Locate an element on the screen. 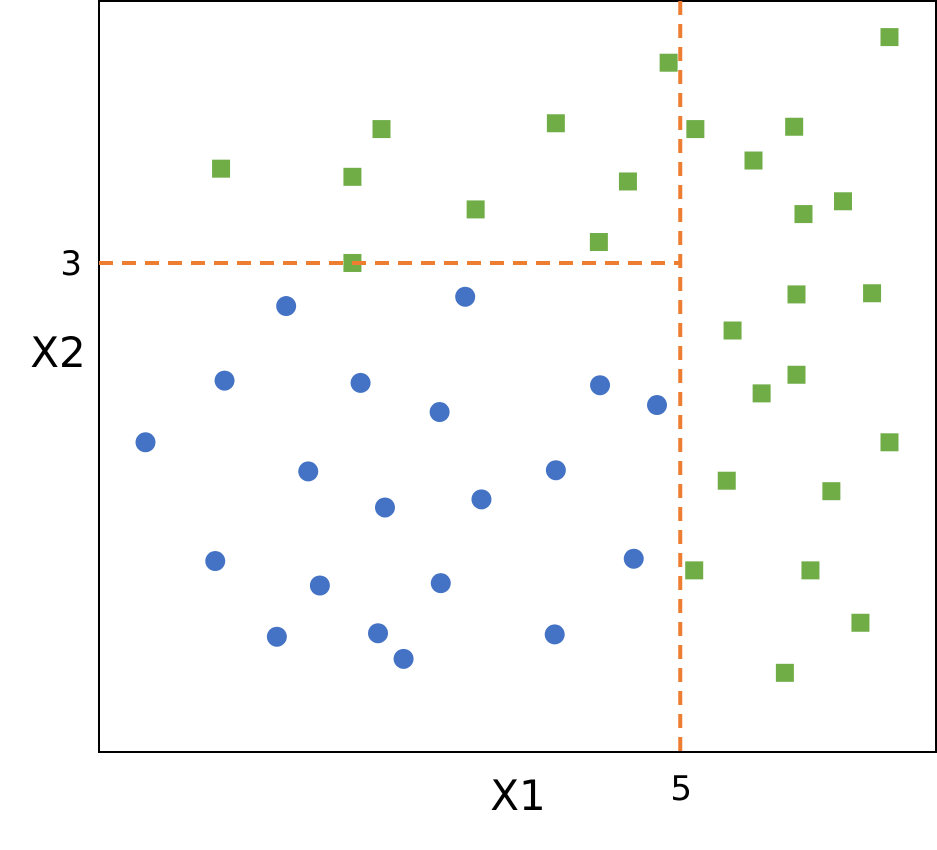 The width and height of the screenshot is (937, 850). x-tick-label: 5 is located at coordinates (681, 789).